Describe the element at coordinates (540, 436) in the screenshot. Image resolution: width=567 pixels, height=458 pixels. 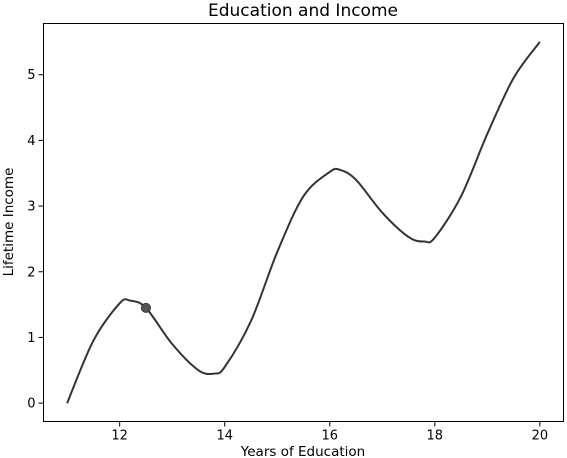
I see `x-tick-label: 20` at that location.